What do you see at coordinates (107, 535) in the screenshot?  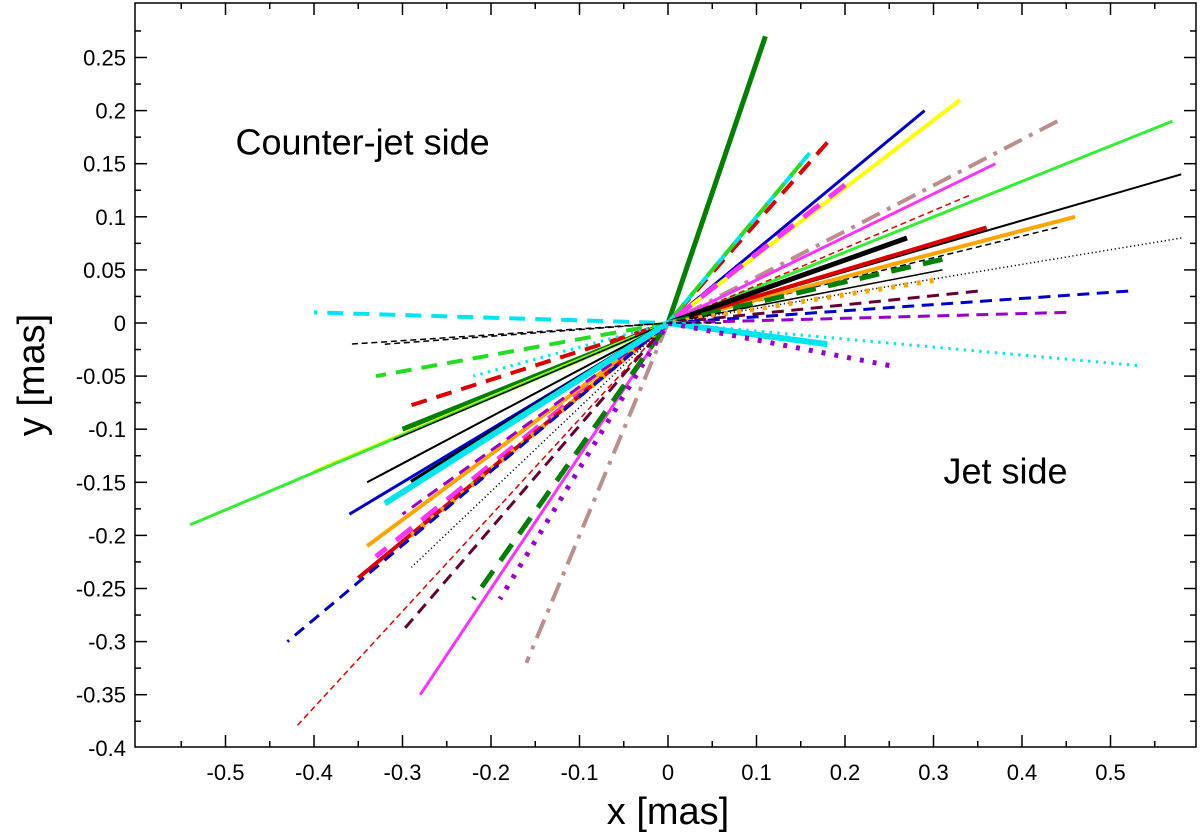 I see `y-tick-label: -0.2` at bounding box center [107, 535].